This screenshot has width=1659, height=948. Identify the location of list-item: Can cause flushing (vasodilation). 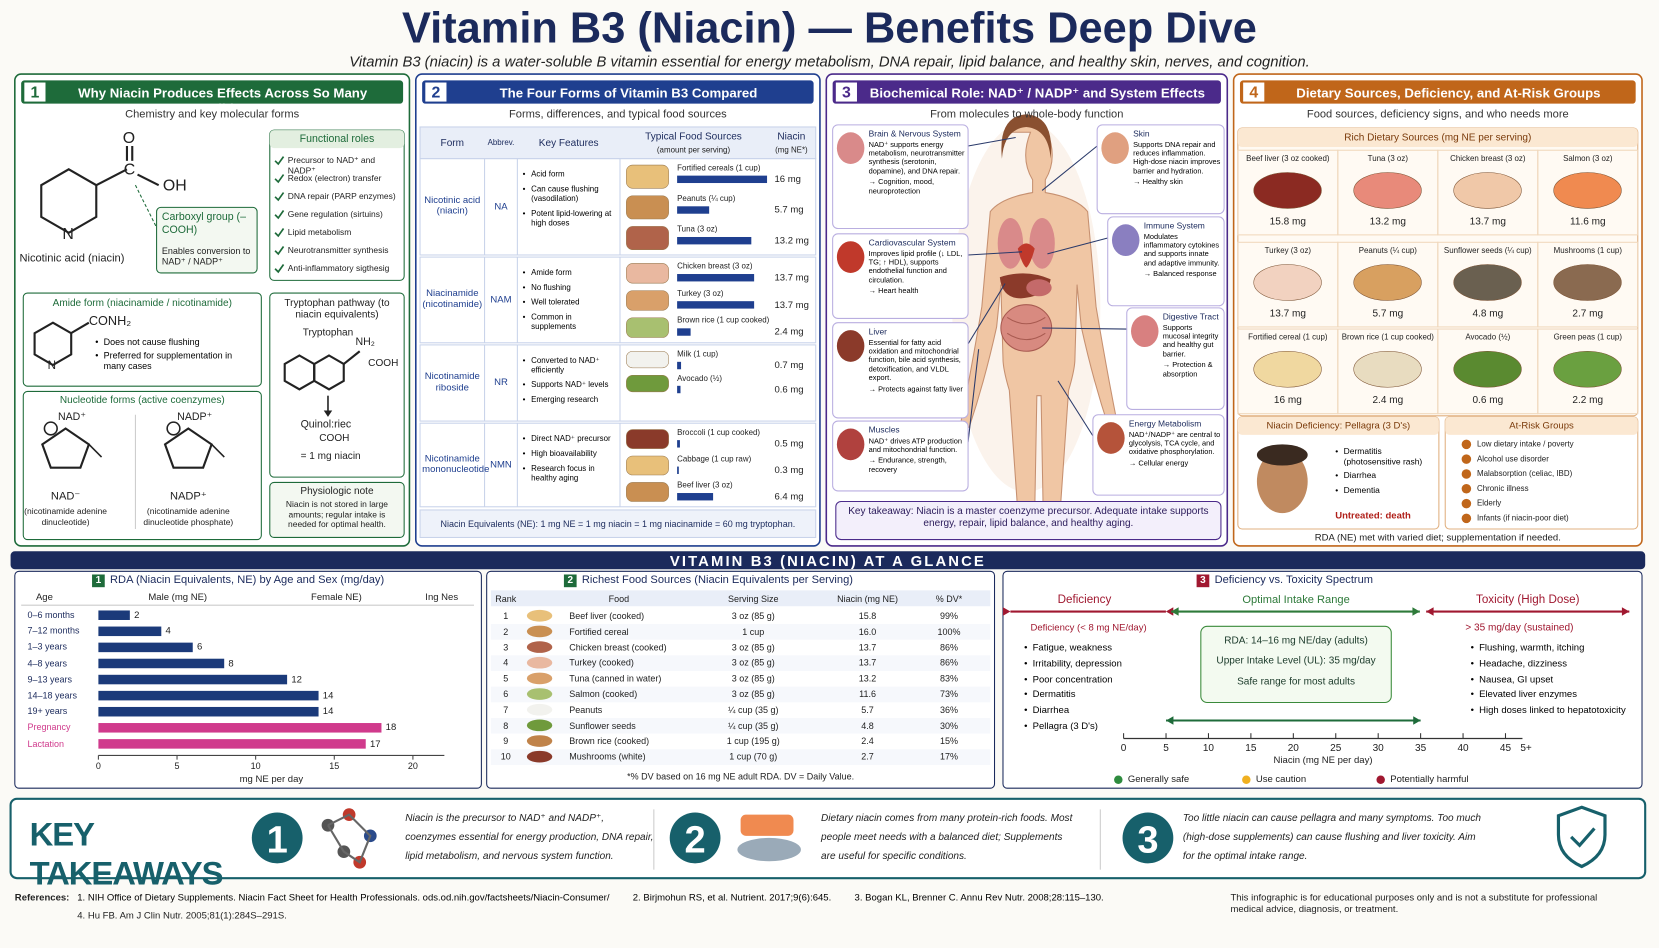
(570, 193).